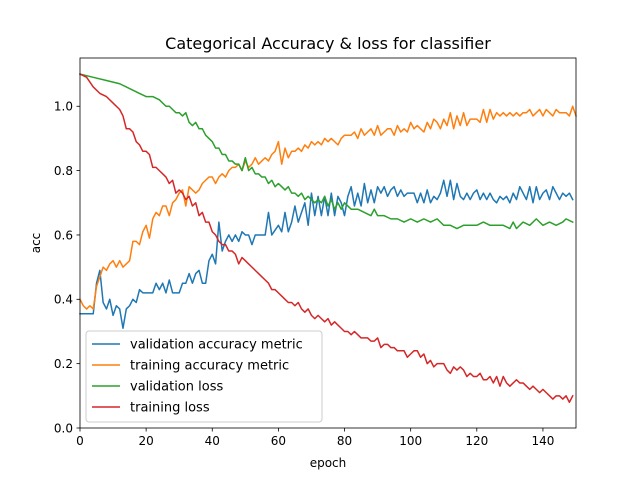 This screenshot has height=480, width=640. I want to click on x-tick-label: 100, so click(410, 441).